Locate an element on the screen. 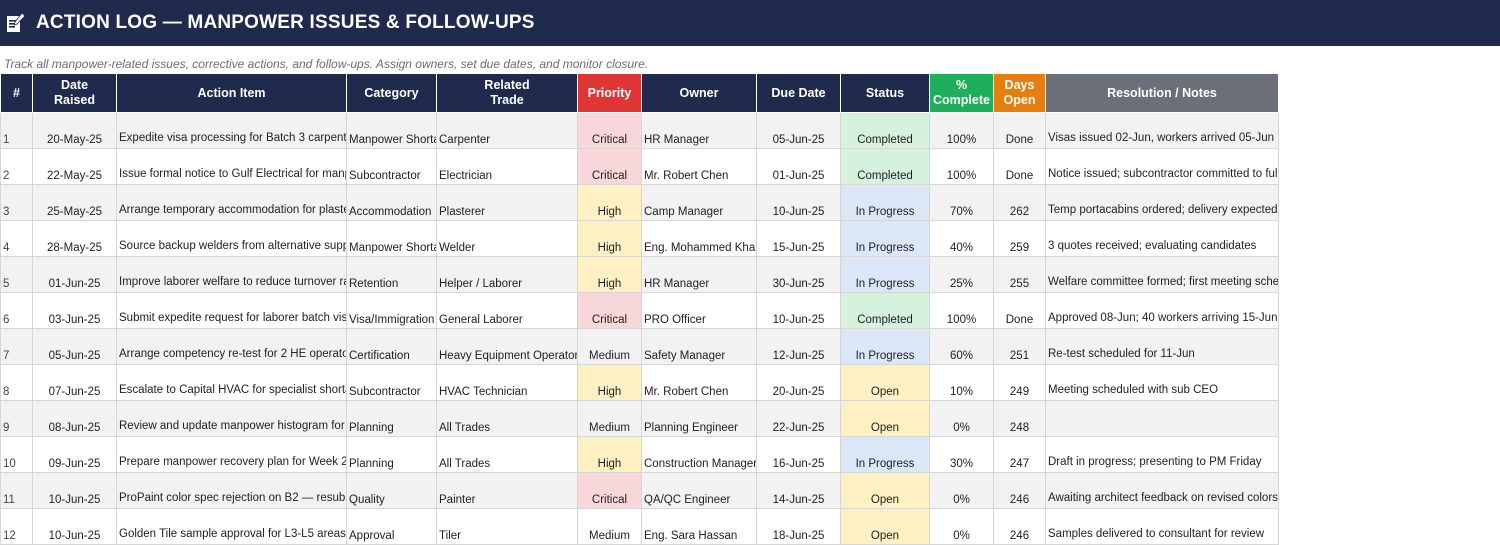 The height and width of the screenshot is (545, 1500). due-date-cell: 12-Jun-25 is located at coordinates (798, 346).